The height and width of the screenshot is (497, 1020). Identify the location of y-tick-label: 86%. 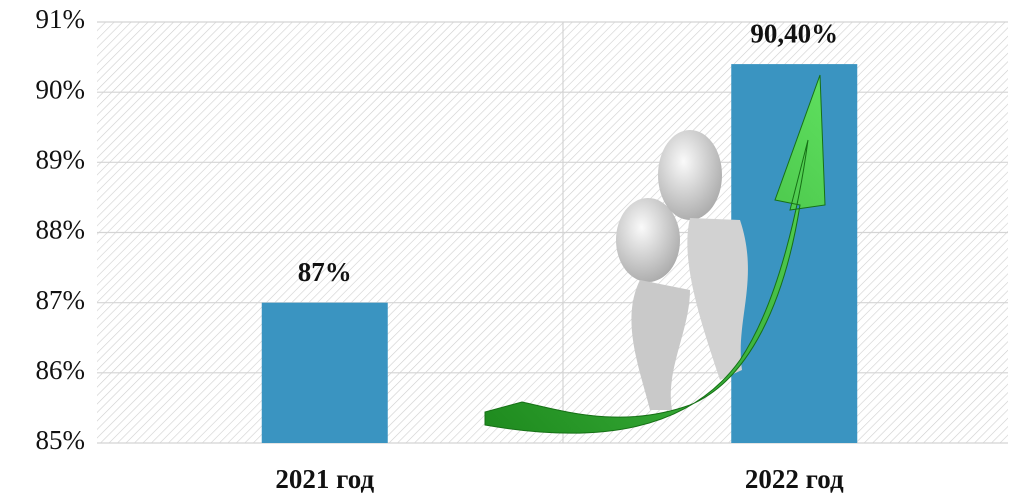
(61, 370).